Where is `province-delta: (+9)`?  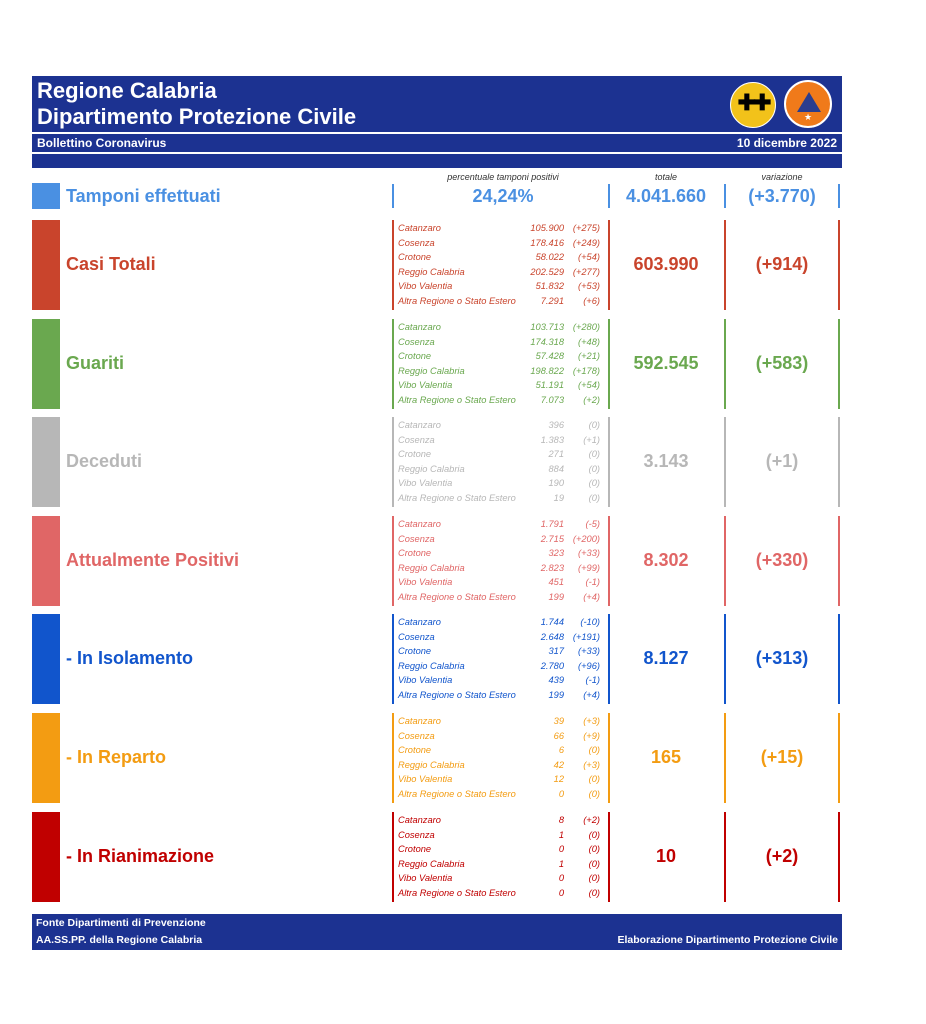
province-delta: (+9) is located at coordinates (591, 735).